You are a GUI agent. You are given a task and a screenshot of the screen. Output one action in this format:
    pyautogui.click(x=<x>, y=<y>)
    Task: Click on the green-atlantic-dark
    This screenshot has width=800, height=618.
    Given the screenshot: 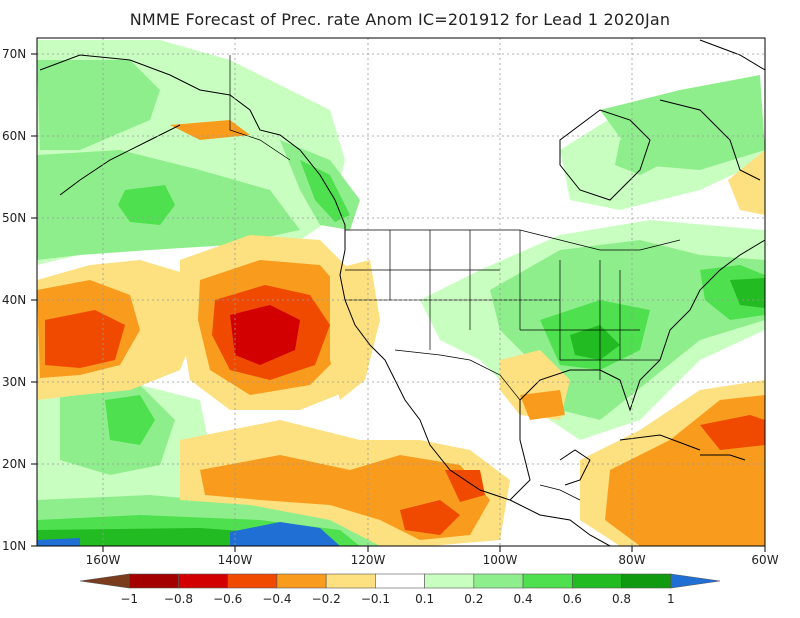 What is the action you would take?
    pyautogui.click(x=732, y=292)
    